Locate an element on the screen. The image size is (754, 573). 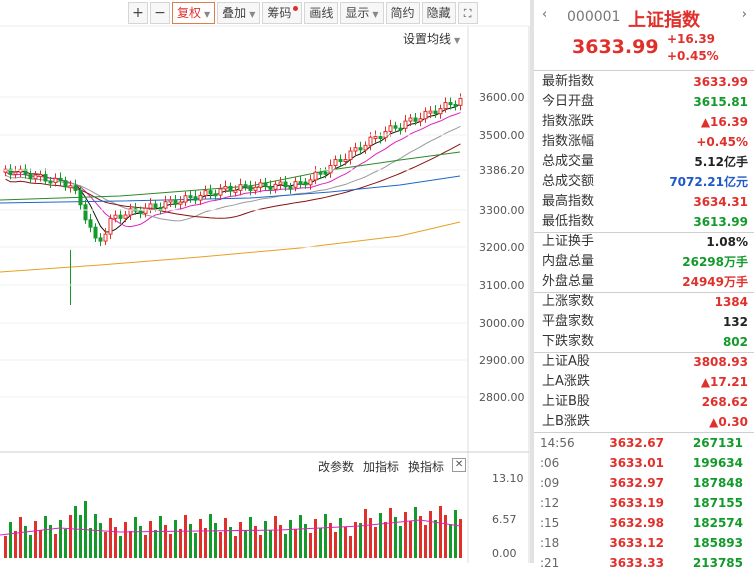
ma20-line is located at coordinates (233, 173).